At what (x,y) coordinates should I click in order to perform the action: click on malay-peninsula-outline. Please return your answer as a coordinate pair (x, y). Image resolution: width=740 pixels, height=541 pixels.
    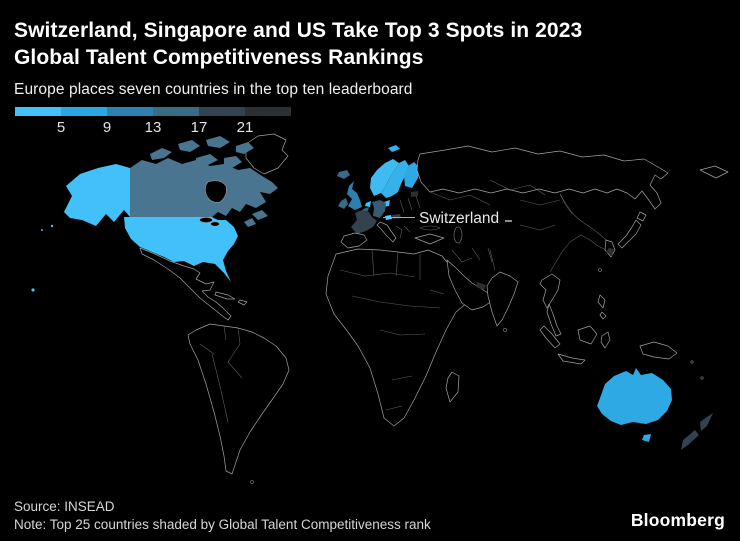
    Looking at the image, I should click on (554, 320).